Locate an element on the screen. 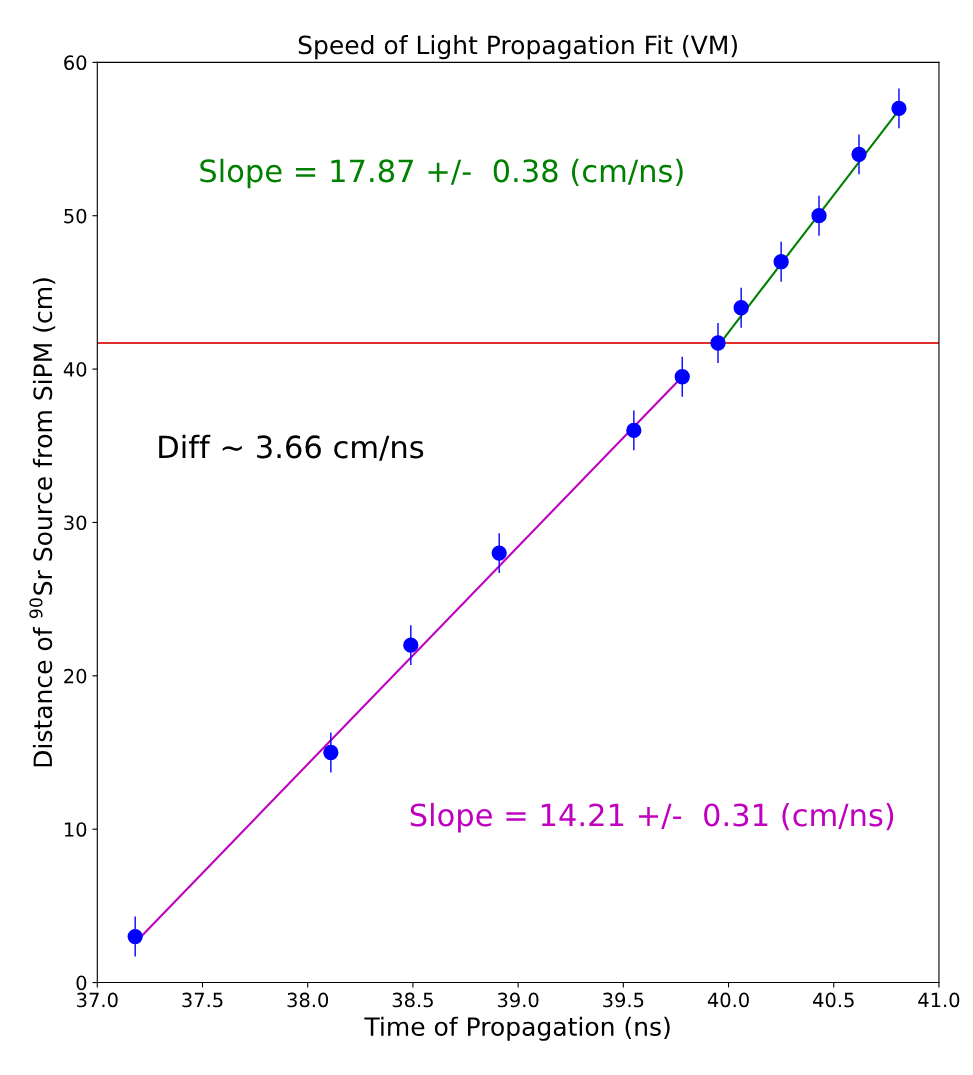  x-tick-label: 40.0 is located at coordinates (728, 1000).